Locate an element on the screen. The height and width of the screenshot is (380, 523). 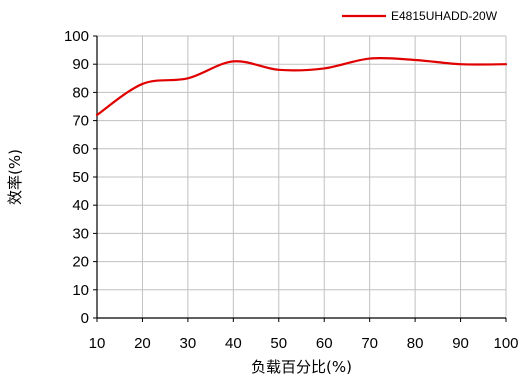
y-tick-label: 0 is located at coordinates (85, 318).